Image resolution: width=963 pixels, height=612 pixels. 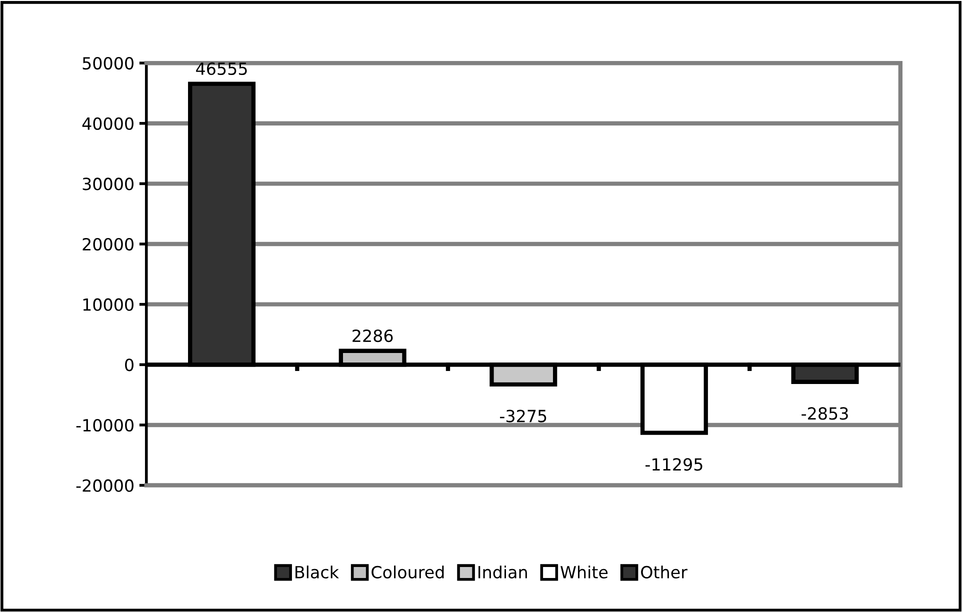 What do you see at coordinates (108, 244) in the screenshot?
I see `y-tick-label: 20000` at bounding box center [108, 244].